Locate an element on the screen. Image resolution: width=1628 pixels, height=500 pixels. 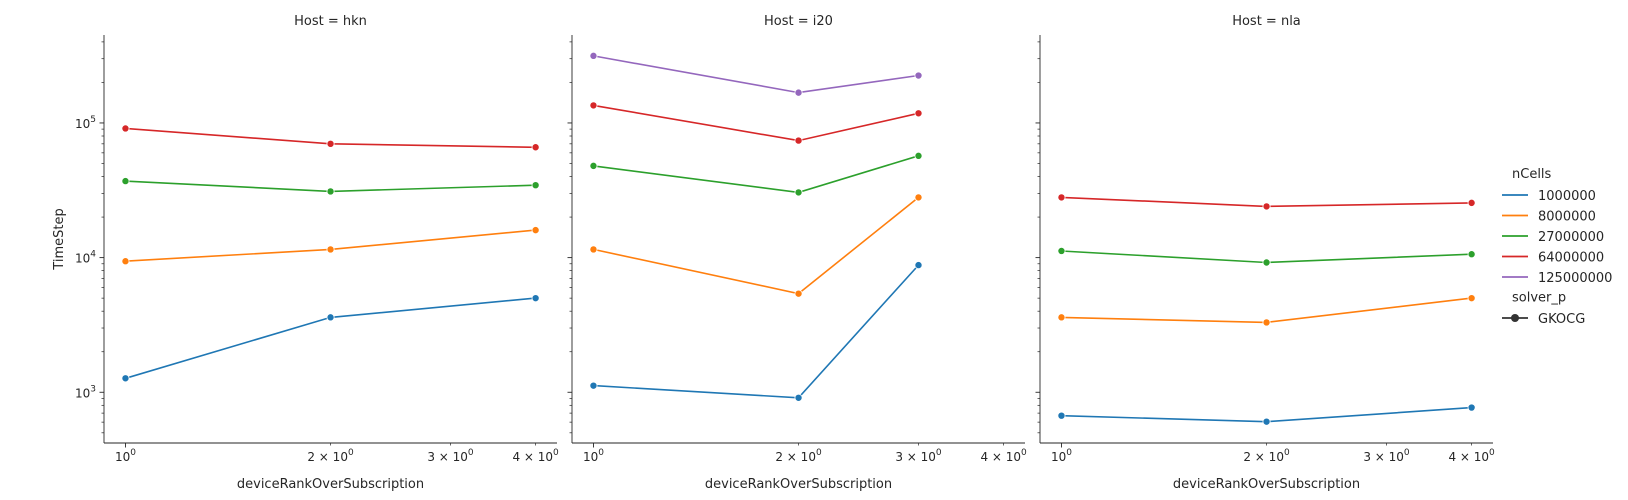
legend-label-27000000: 27000000 is located at coordinates (1571, 237).